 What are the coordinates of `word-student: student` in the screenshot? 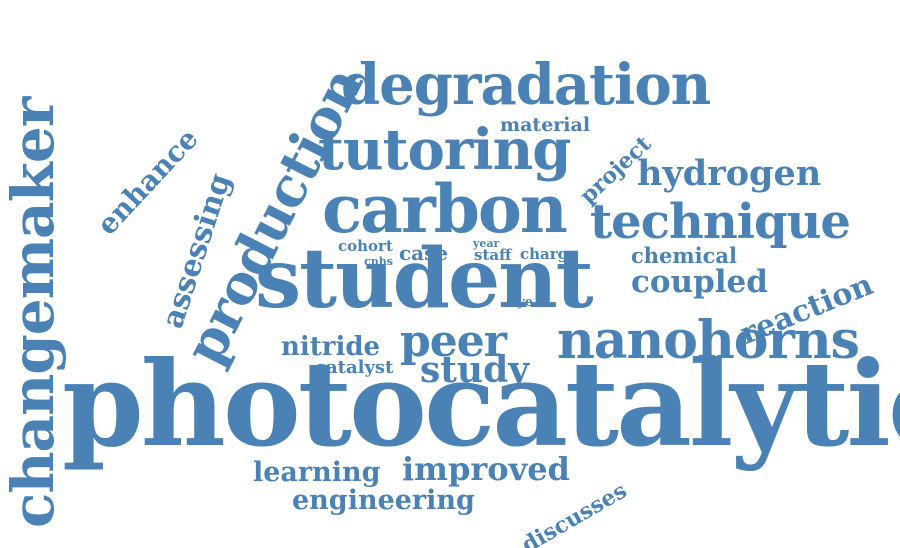 It's located at (424, 279).